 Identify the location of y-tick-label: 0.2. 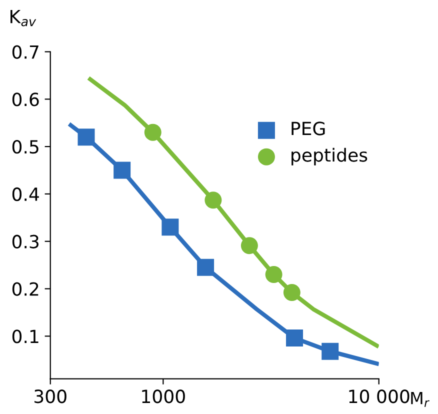
(25, 289).